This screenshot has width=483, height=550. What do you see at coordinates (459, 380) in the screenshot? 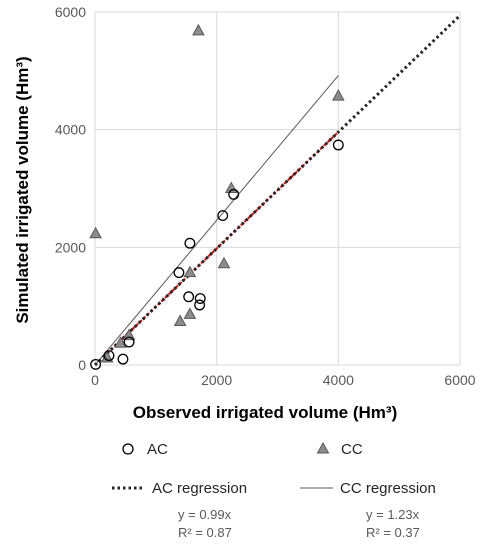
I see `x-tick-label: 6000` at bounding box center [459, 380].